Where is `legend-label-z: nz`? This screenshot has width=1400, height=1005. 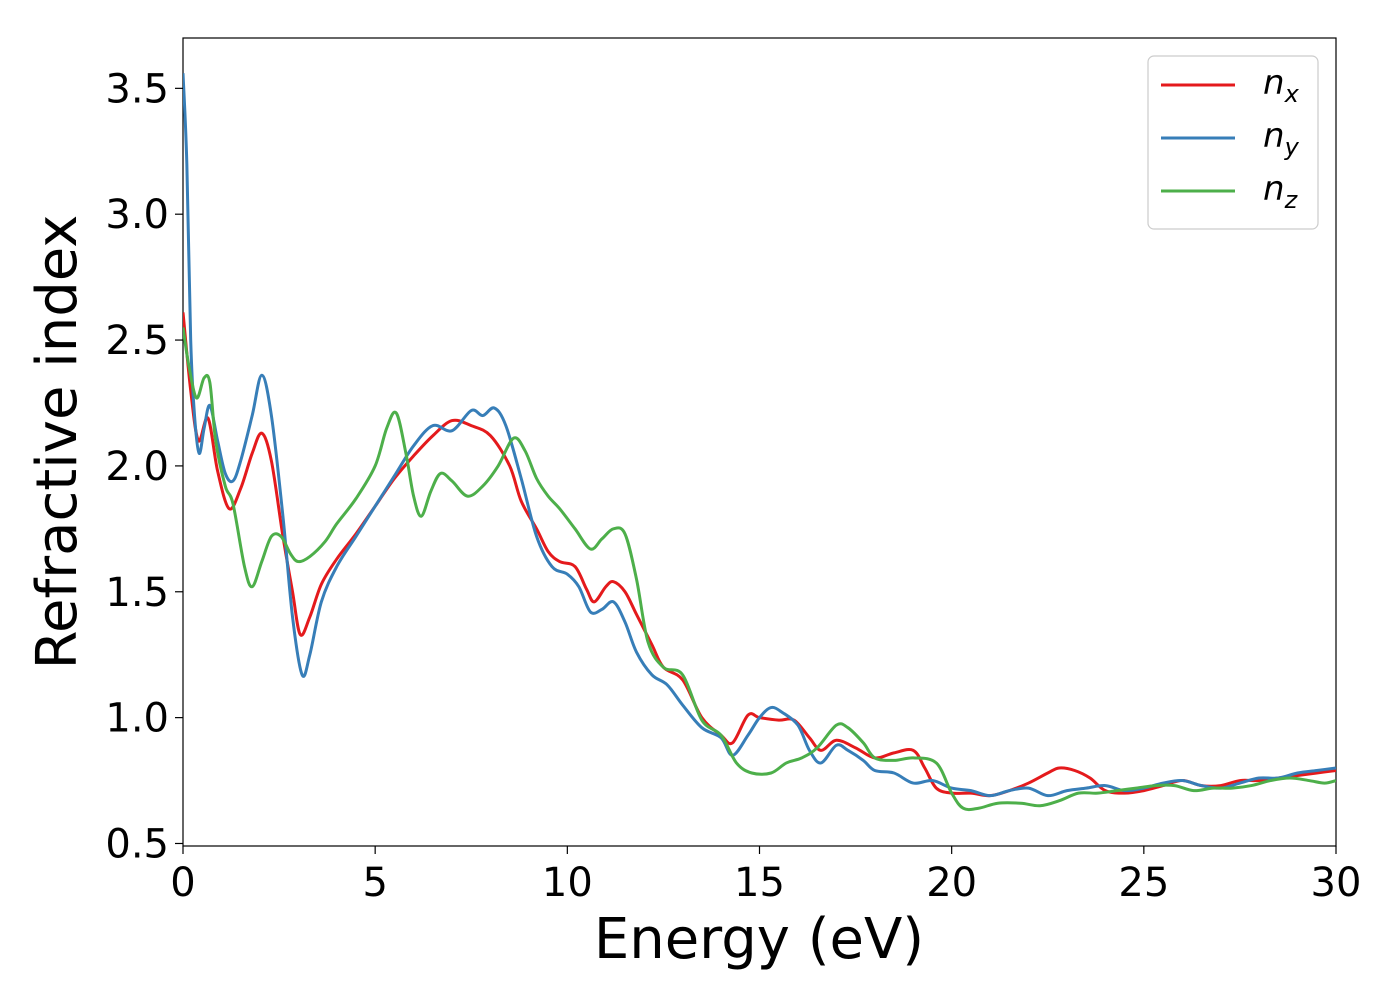
legend-label-z: nz is located at coordinates (1281, 191).